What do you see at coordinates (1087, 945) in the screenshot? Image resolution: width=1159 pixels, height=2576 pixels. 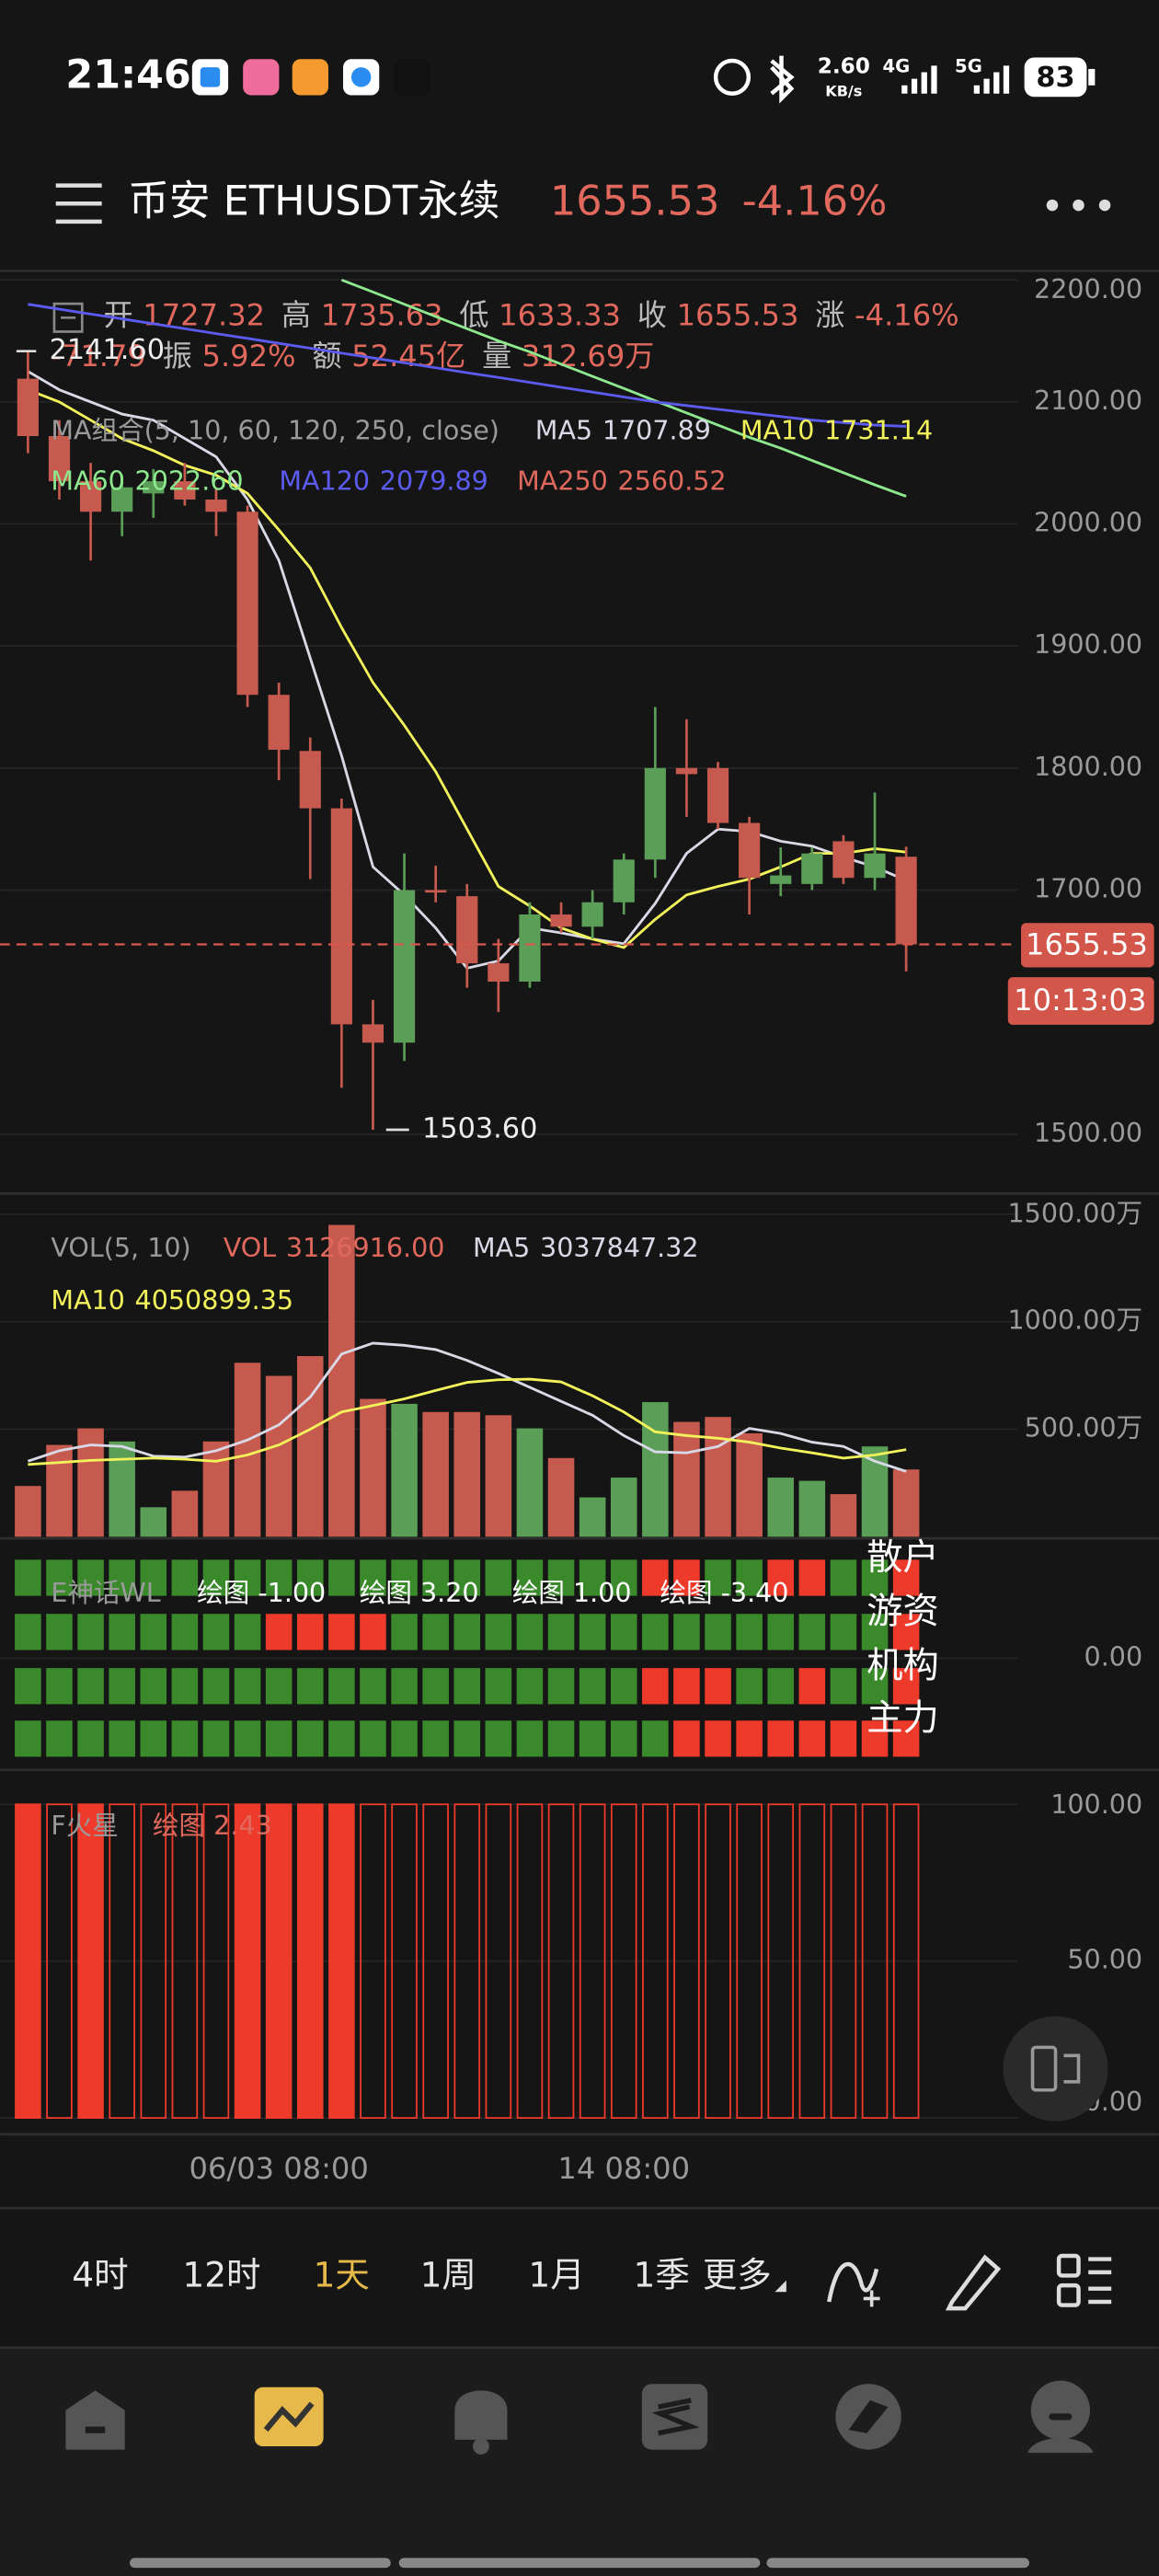 I see `last-price-tag` at bounding box center [1087, 945].